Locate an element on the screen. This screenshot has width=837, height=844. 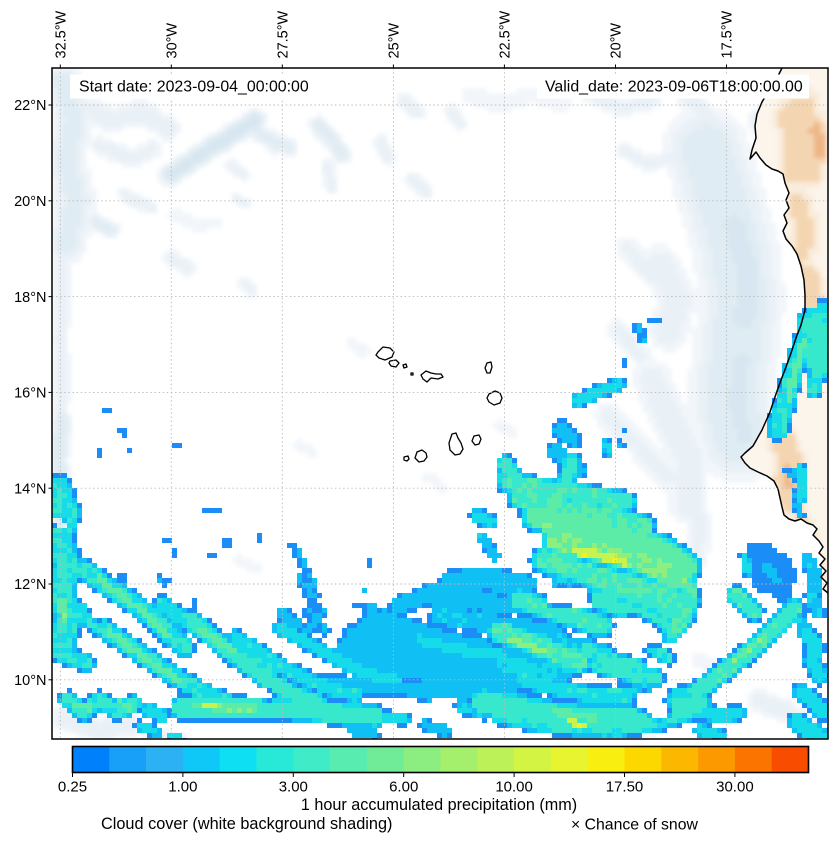
svg-text: 16°N is located at coordinates (30, 394).